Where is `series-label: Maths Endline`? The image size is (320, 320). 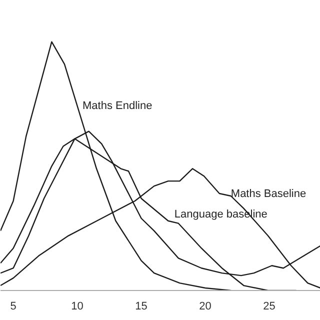
series-label: Maths Endline is located at coordinates (117, 106).